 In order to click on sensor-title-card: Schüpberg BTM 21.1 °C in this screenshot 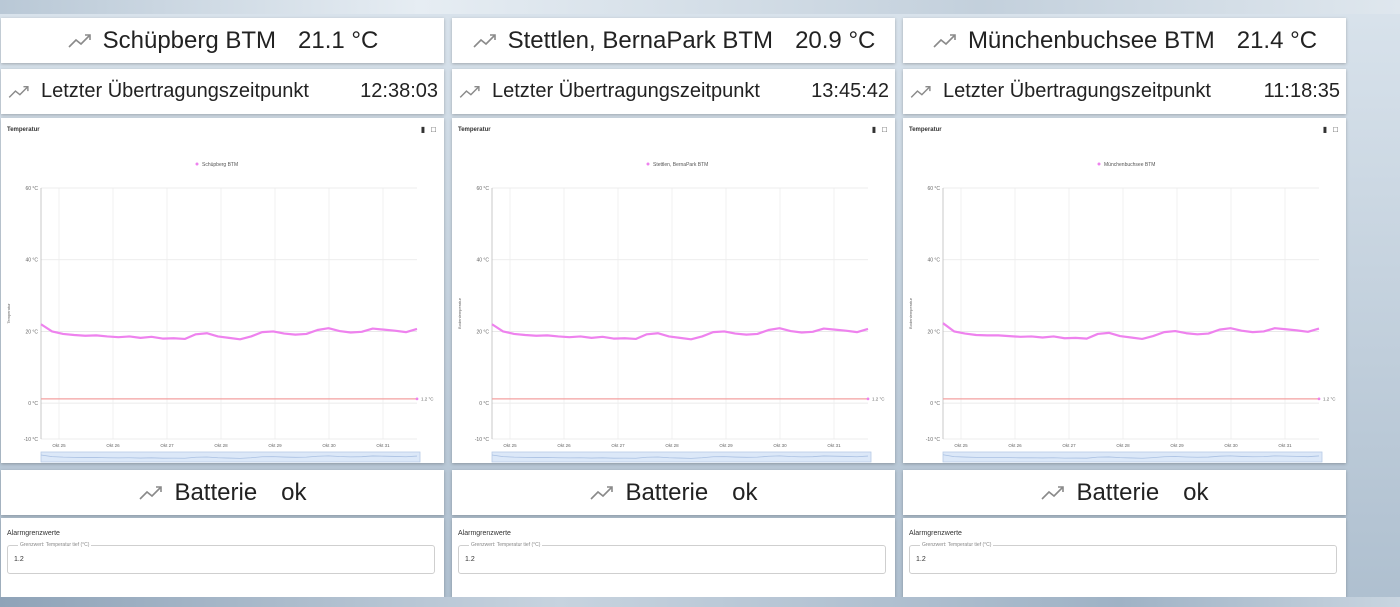, I will do `click(222, 40)`.